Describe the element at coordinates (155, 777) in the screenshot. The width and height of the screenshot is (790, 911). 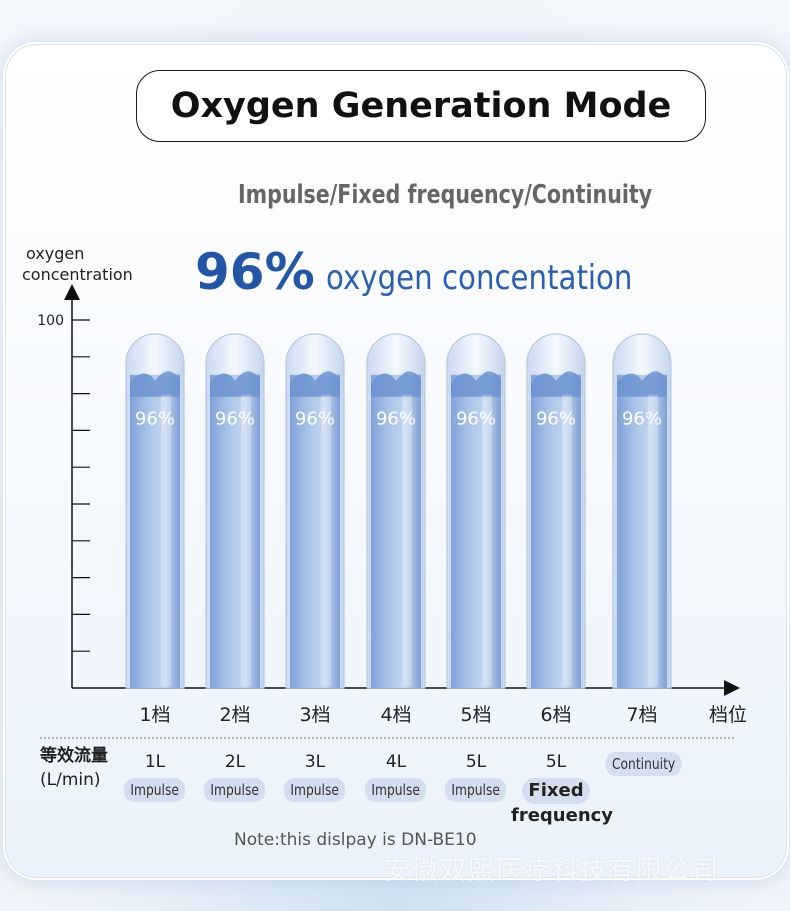
I see `flow-column: 1L Impulse` at that location.